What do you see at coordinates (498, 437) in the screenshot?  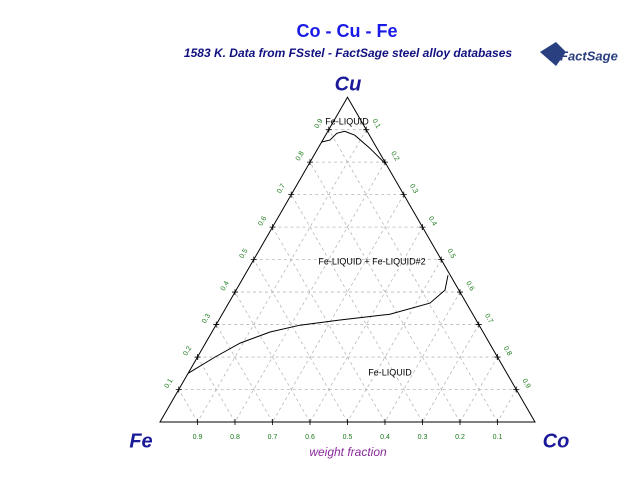 I see `fe-tick-label: 0.1` at bounding box center [498, 437].